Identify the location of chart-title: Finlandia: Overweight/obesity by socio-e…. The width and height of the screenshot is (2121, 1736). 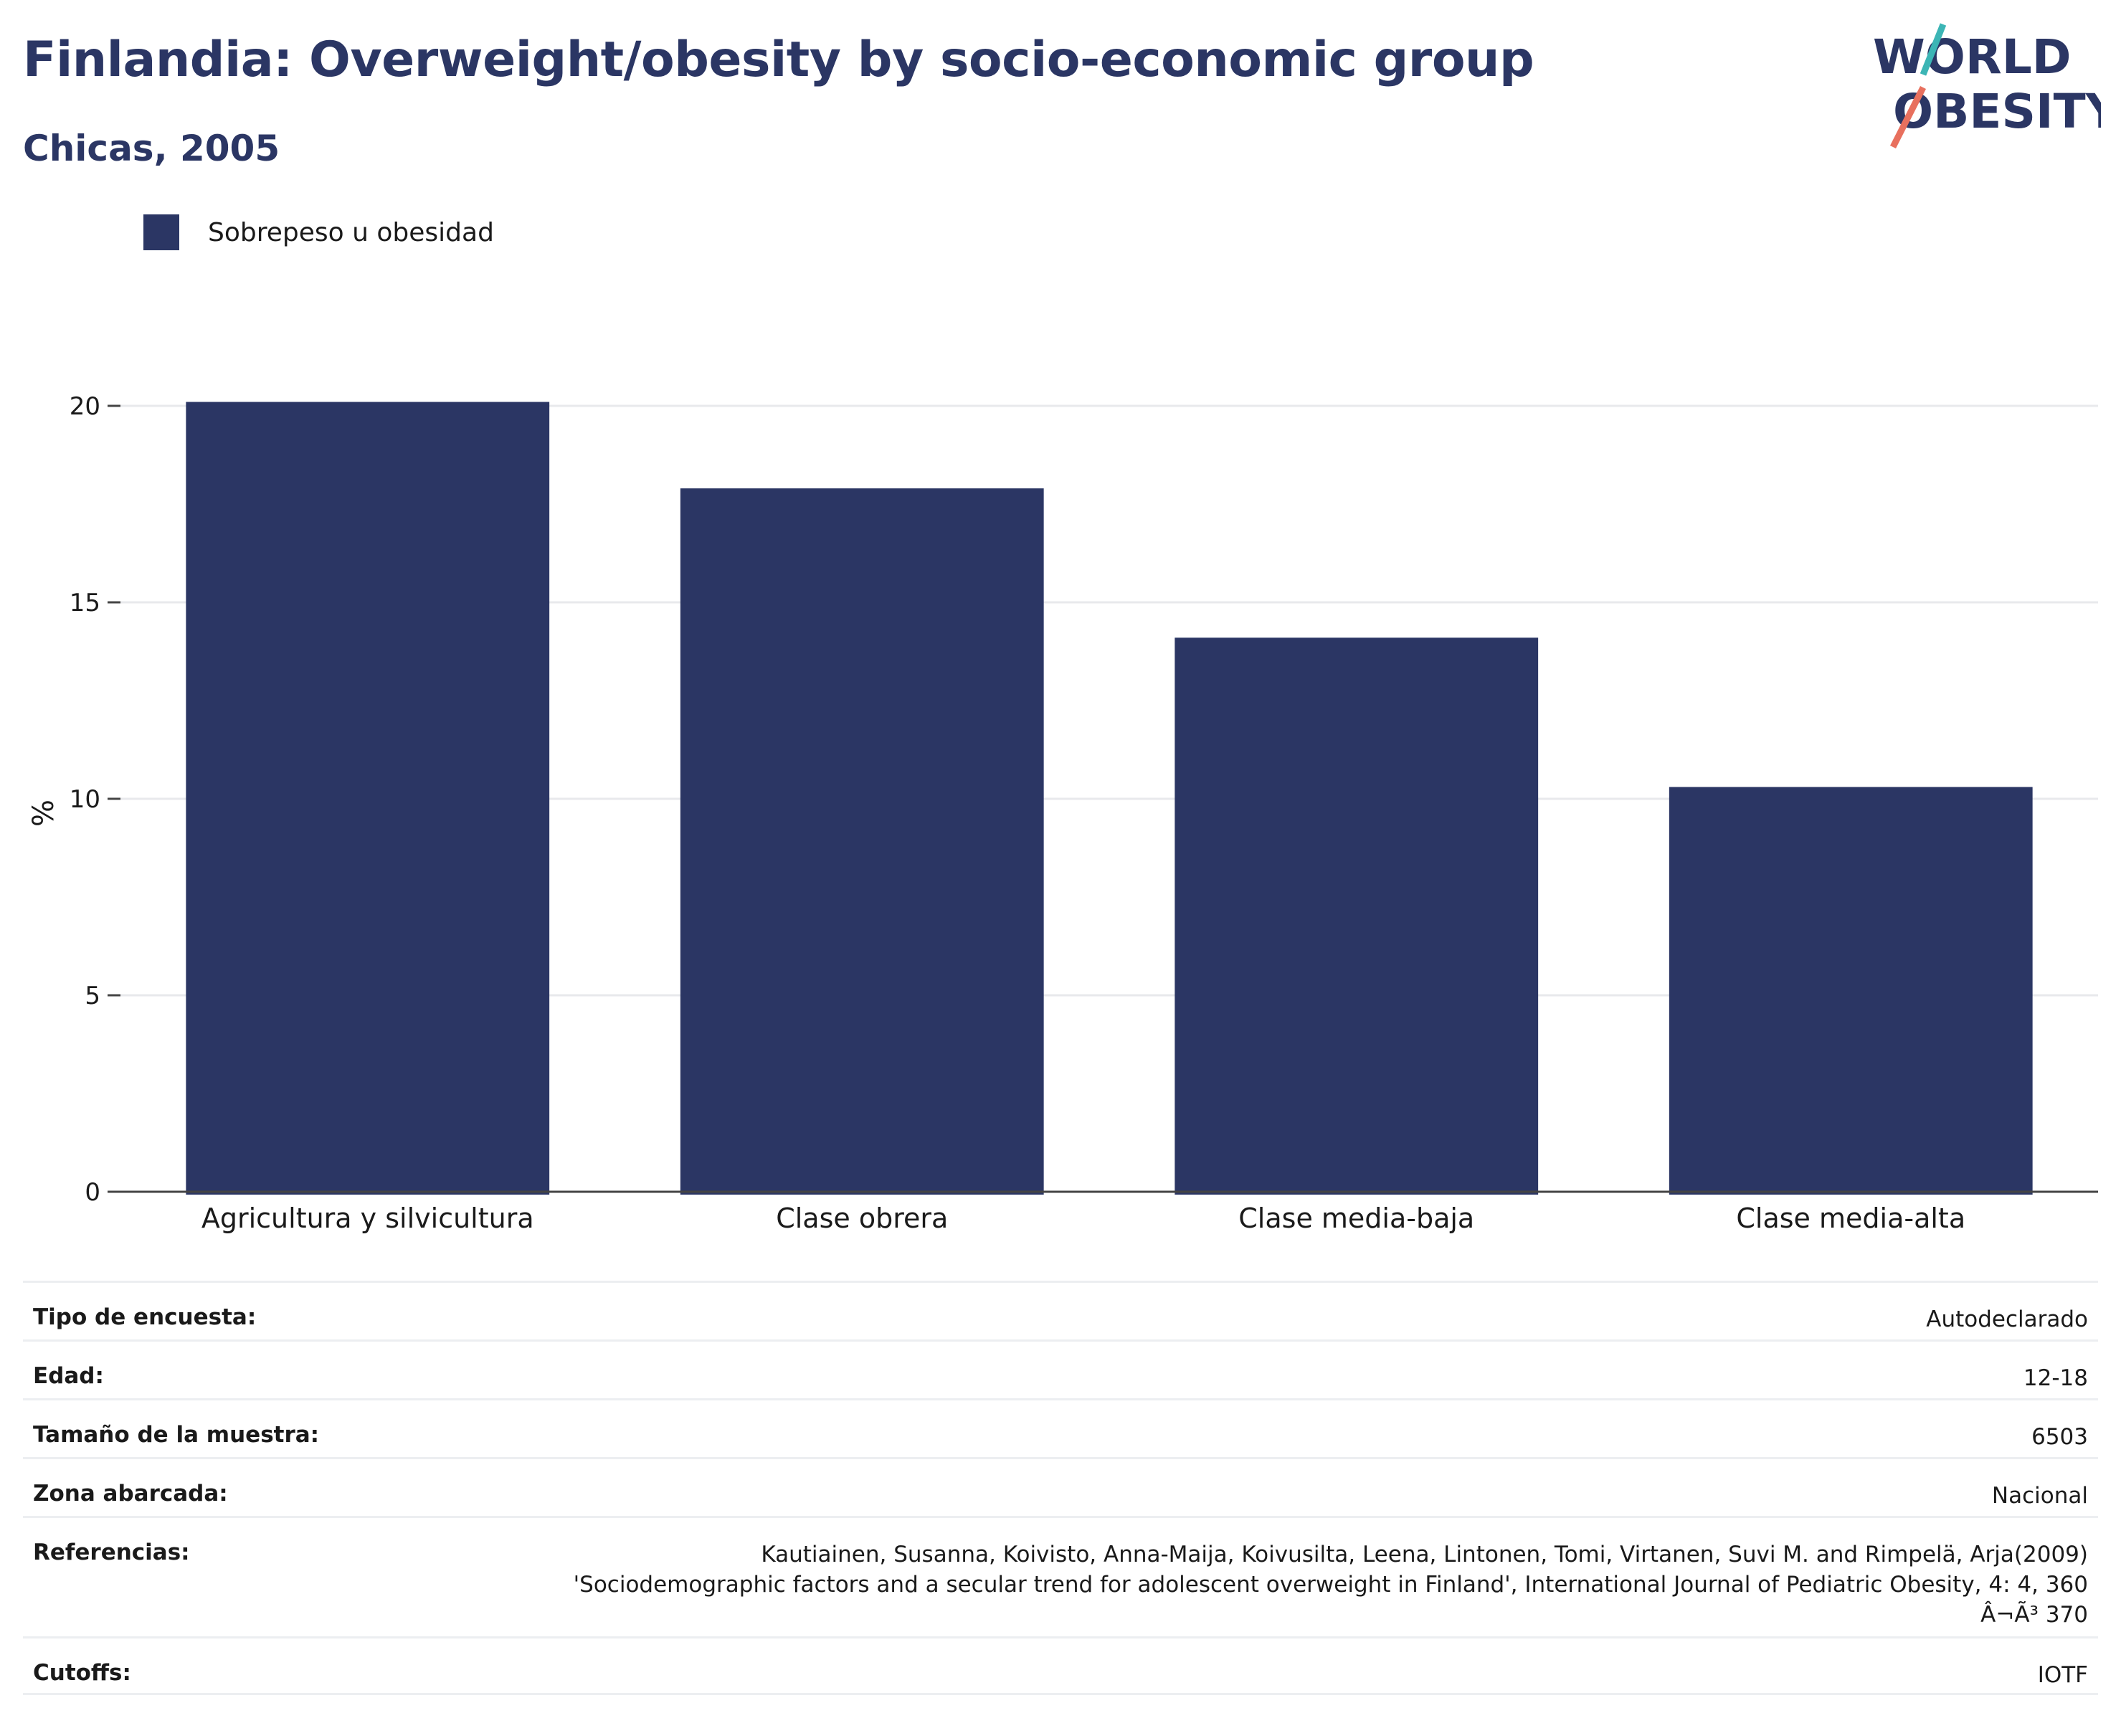
(778, 60).